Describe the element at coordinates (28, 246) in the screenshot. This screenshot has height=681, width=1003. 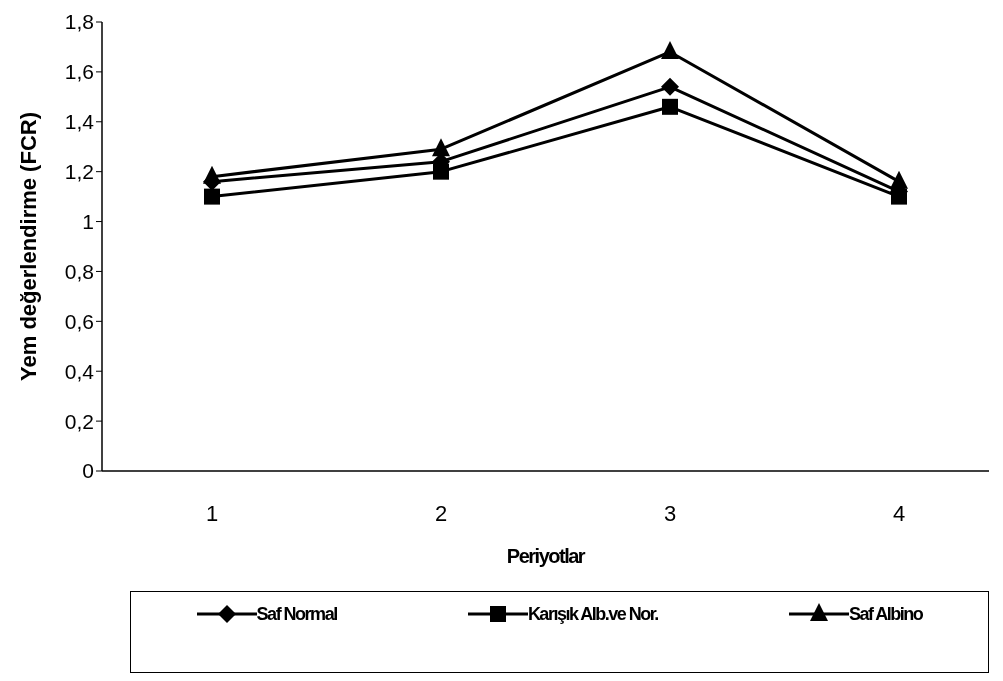
I see `y-axis-title: Yem değerlendirme (FCR)` at that location.